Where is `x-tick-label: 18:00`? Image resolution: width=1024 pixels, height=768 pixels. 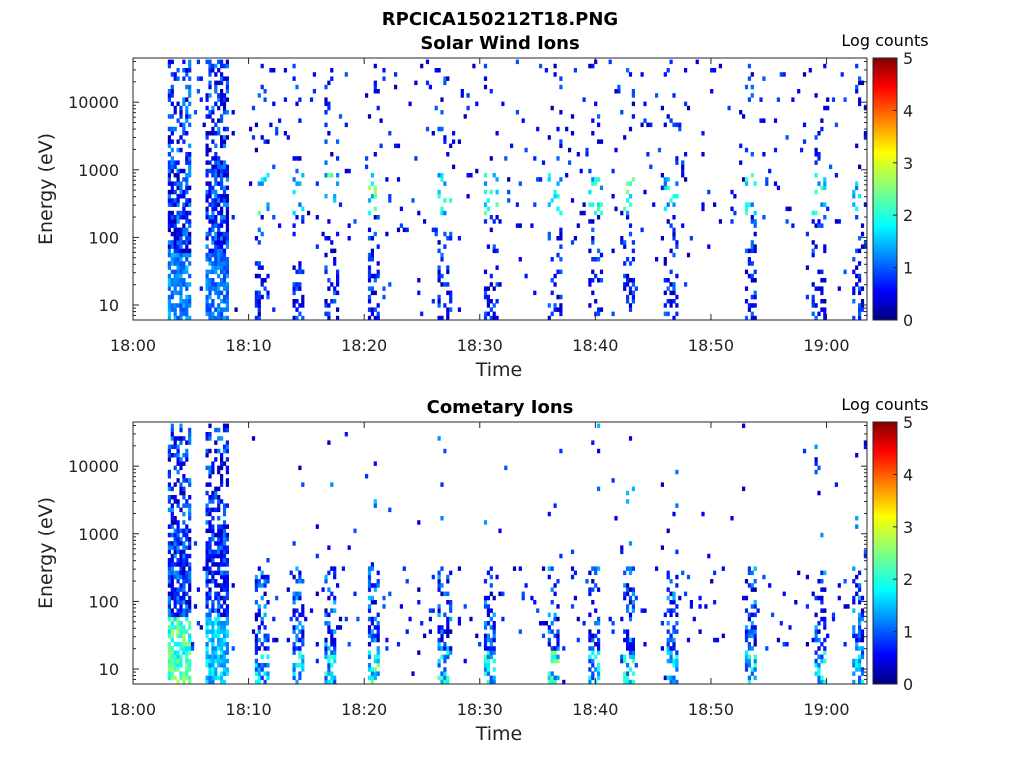 x-tick-label: 18:00 is located at coordinates (133, 345).